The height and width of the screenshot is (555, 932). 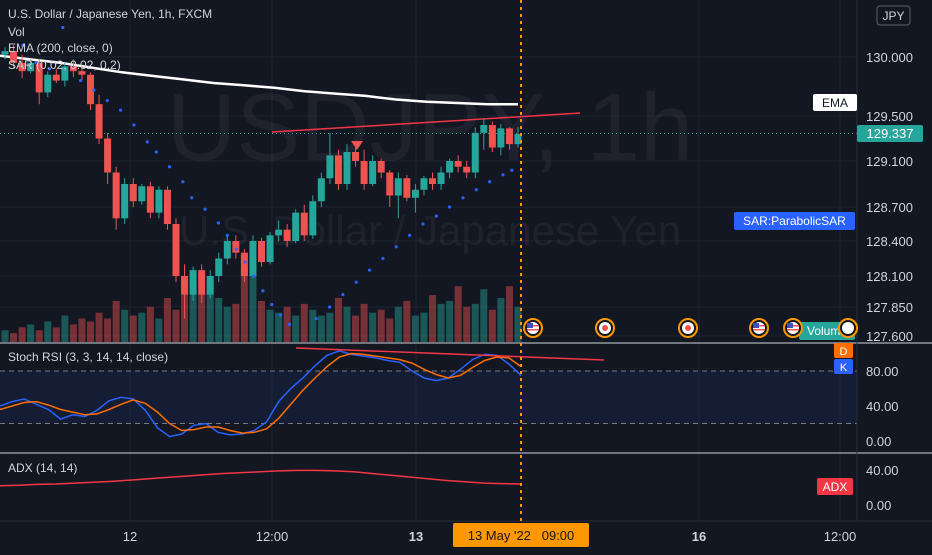 What do you see at coordinates (428, 397) in the screenshot?
I see `stoch-band-fill` at bounding box center [428, 397].